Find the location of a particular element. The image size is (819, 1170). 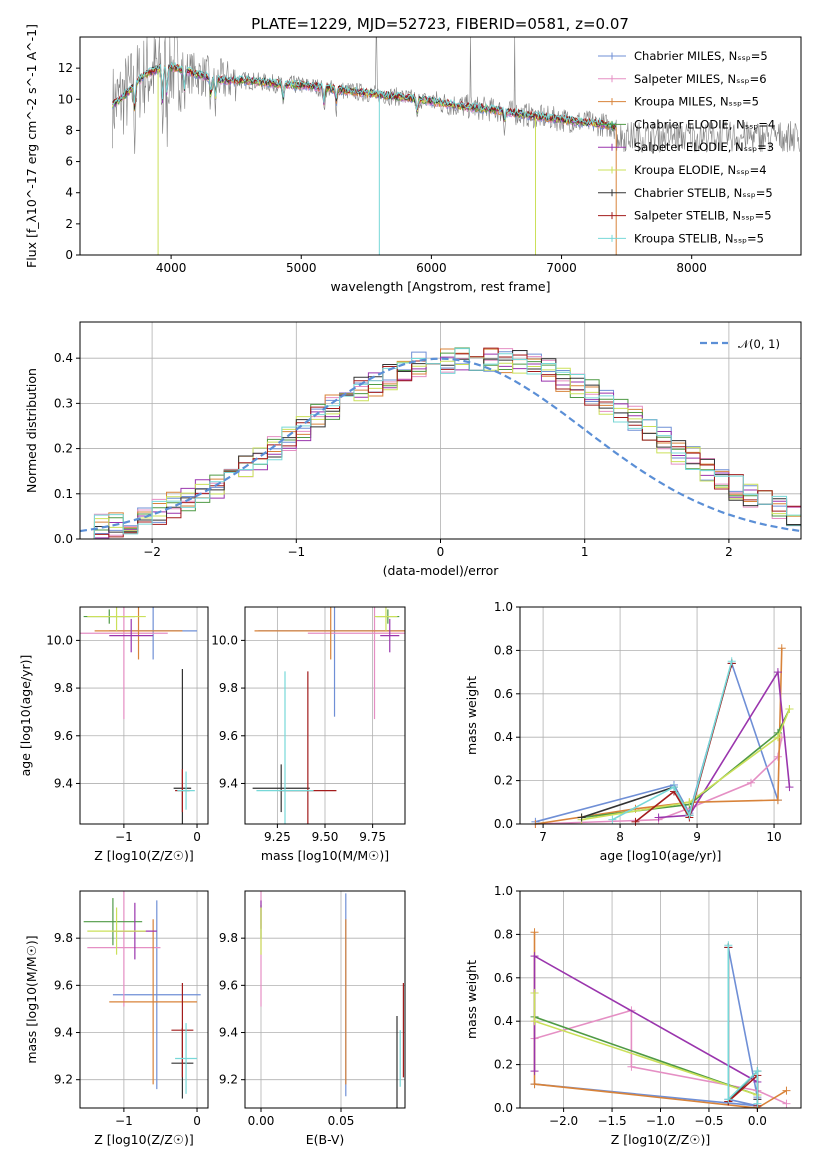

y-axis-label: Normed distribution is located at coordinates (31, 430).